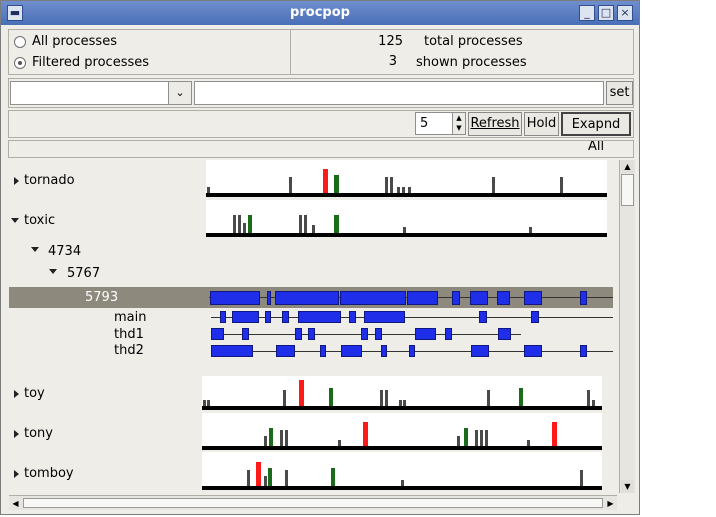 This screenshot has height=517, width=716. Describe the element at coordinates (440, 123) in the screenshot. I see `interval-spinbox: 5 ▲ ▼` at that location.